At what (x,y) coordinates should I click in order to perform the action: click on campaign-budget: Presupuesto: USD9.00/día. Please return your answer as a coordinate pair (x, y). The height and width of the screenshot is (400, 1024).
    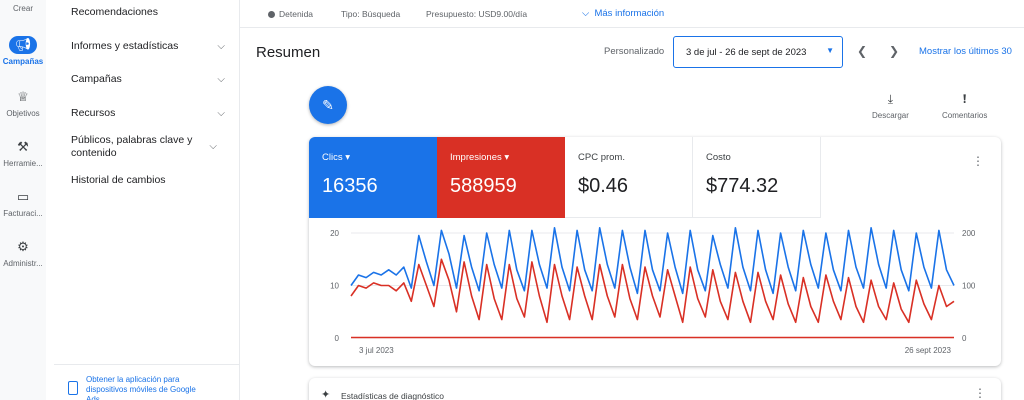
    Looking at the image, I should click on (477, 14).